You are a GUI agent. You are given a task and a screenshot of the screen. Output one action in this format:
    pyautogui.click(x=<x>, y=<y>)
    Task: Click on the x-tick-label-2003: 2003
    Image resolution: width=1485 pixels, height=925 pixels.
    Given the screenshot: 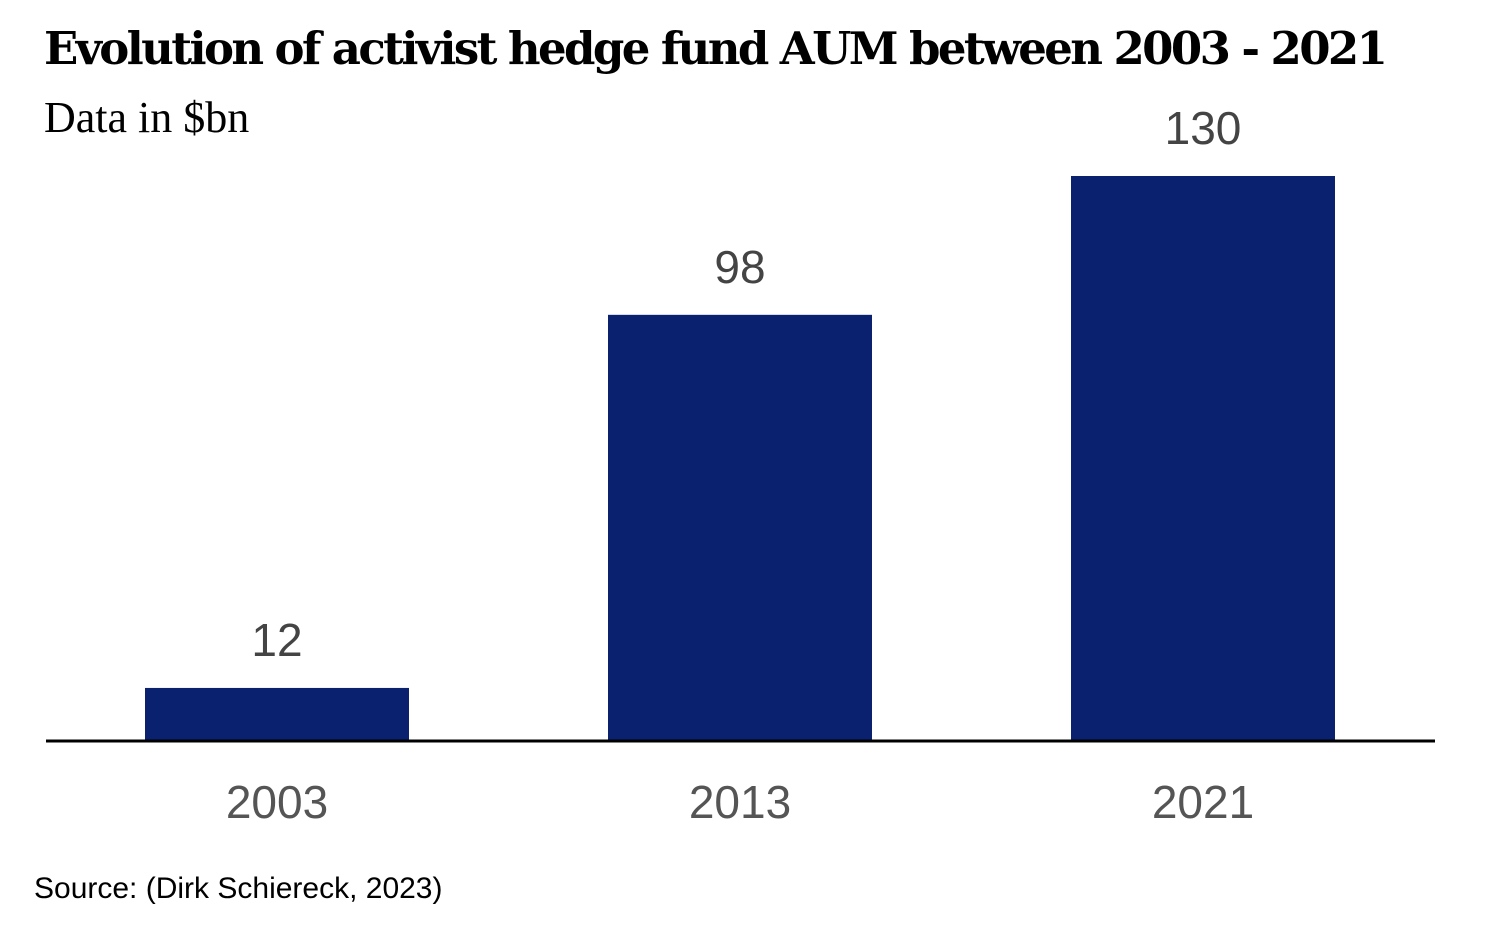 What is the action you would take?
    pyautogui.click(x=277, y=802)
    